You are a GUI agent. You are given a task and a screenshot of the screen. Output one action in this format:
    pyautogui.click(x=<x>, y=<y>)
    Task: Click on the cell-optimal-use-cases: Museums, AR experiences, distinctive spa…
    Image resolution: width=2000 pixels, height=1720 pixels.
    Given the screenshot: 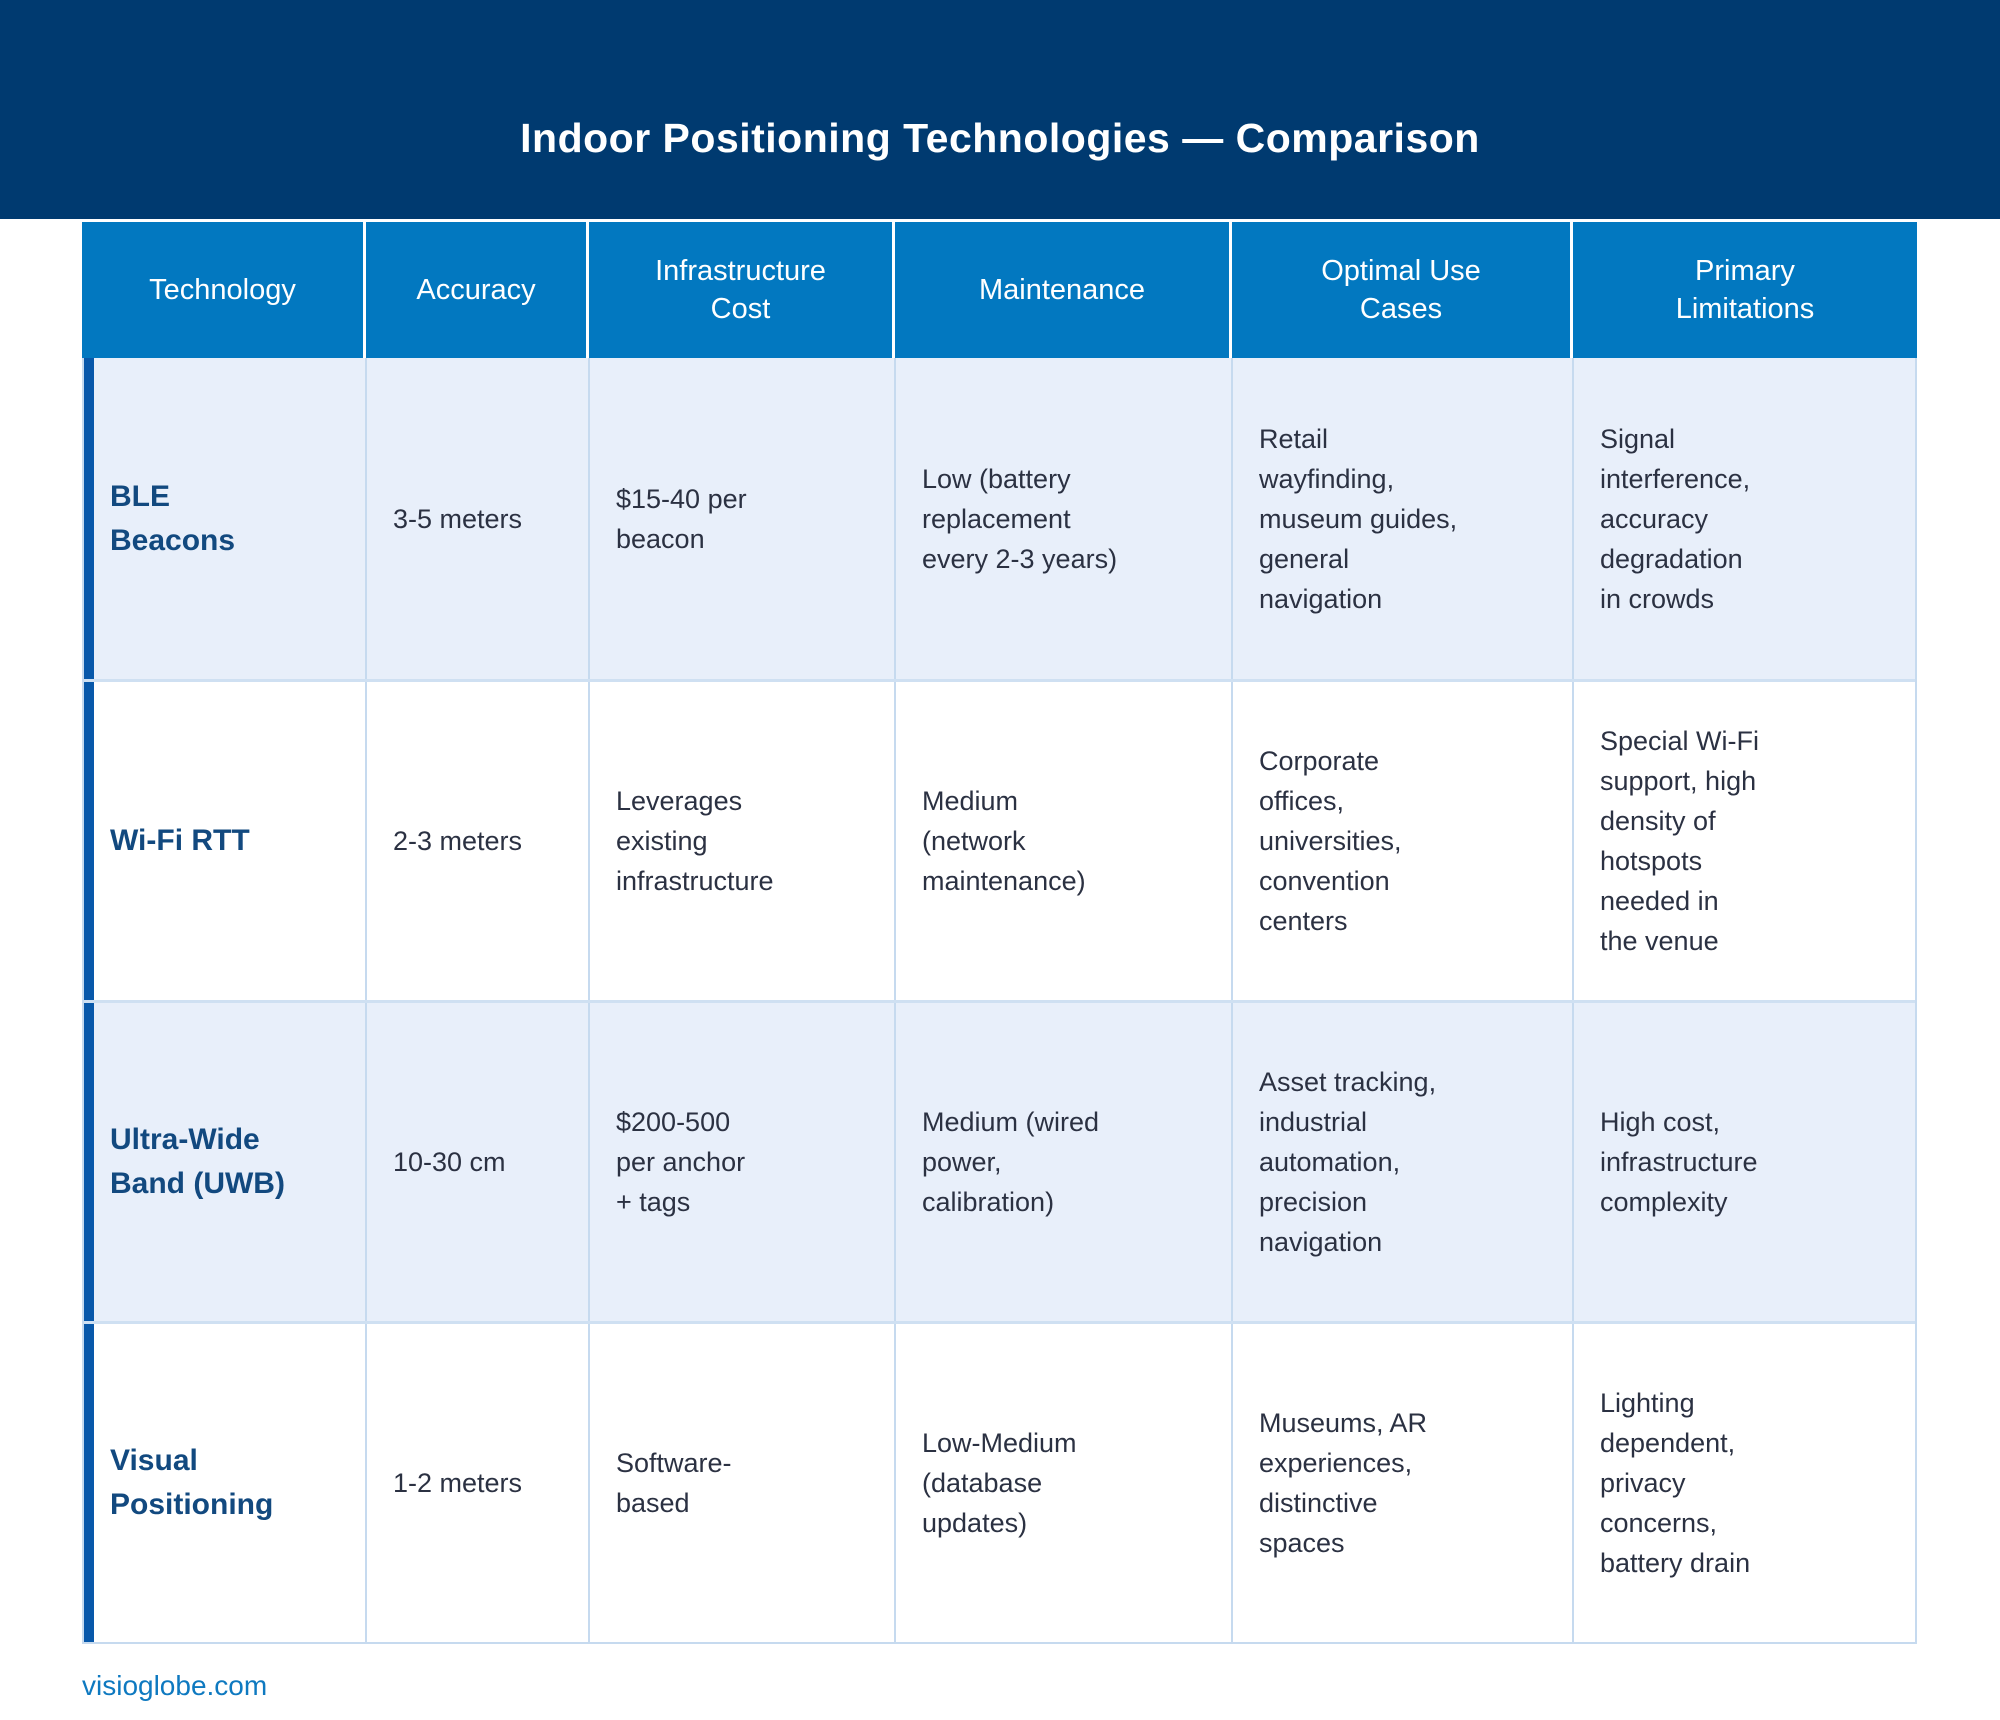 What is the action you would take?
    pyautogui.click(x=1401, y=1483)
    